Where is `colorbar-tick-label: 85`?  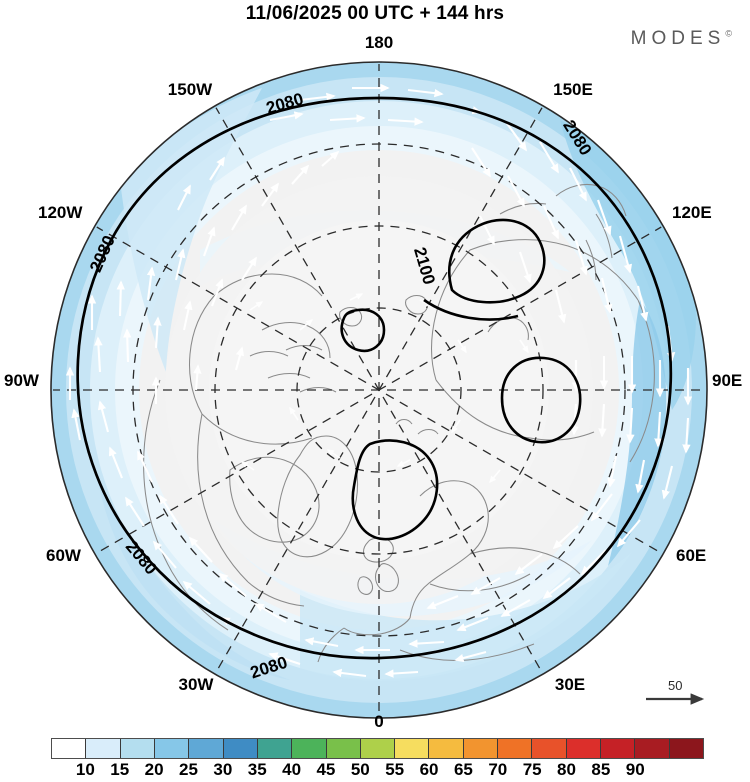 colorbar-tick-label: 85 is located at coordinates (601, 769).